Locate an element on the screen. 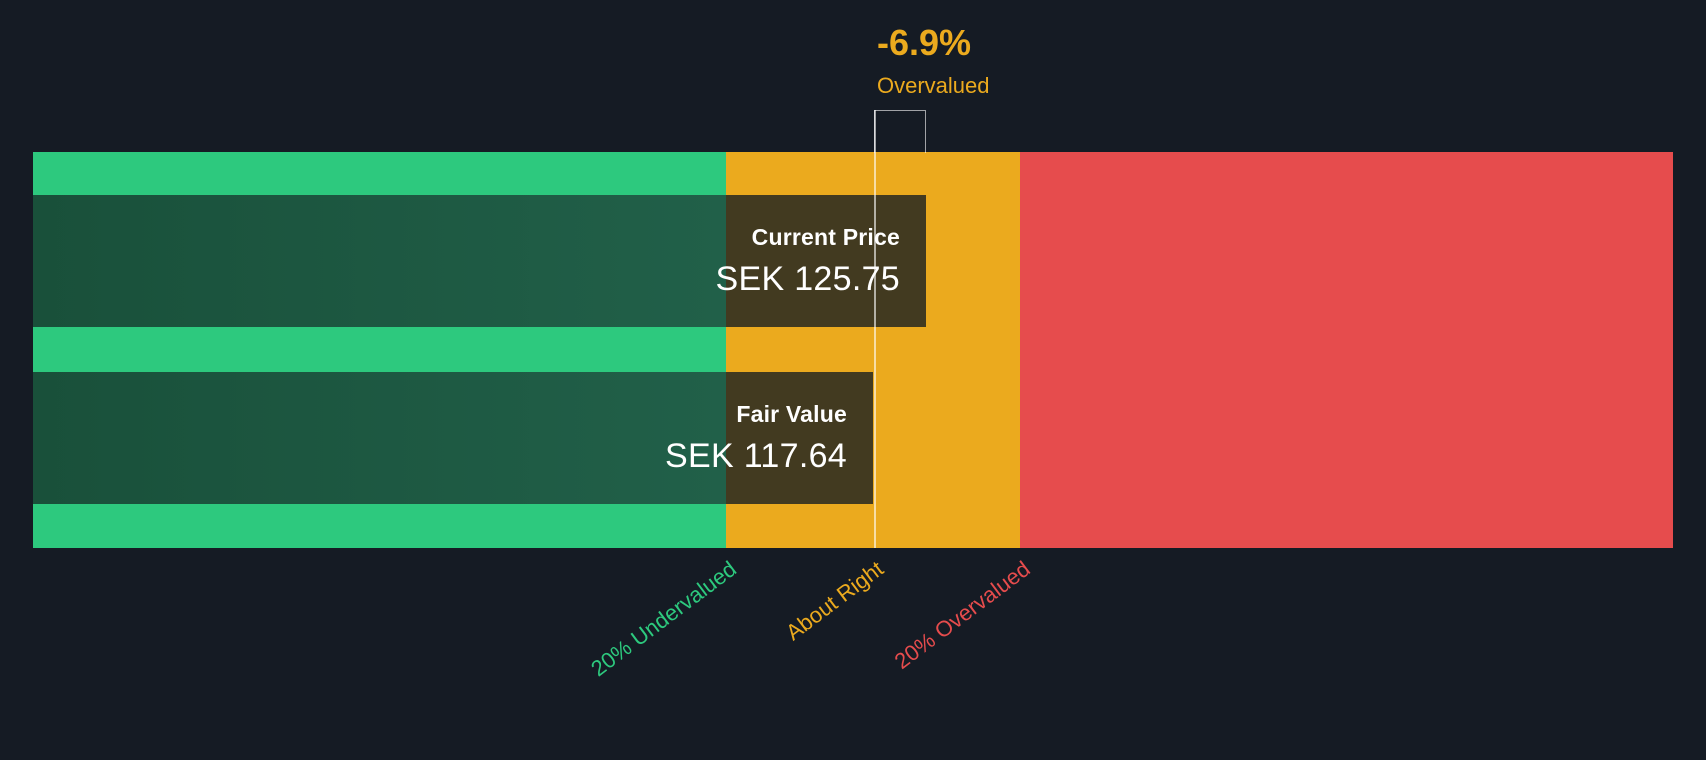 The image size is (1706, 760). axis-label-about-right: About Right is located at coordinates (835, 601).